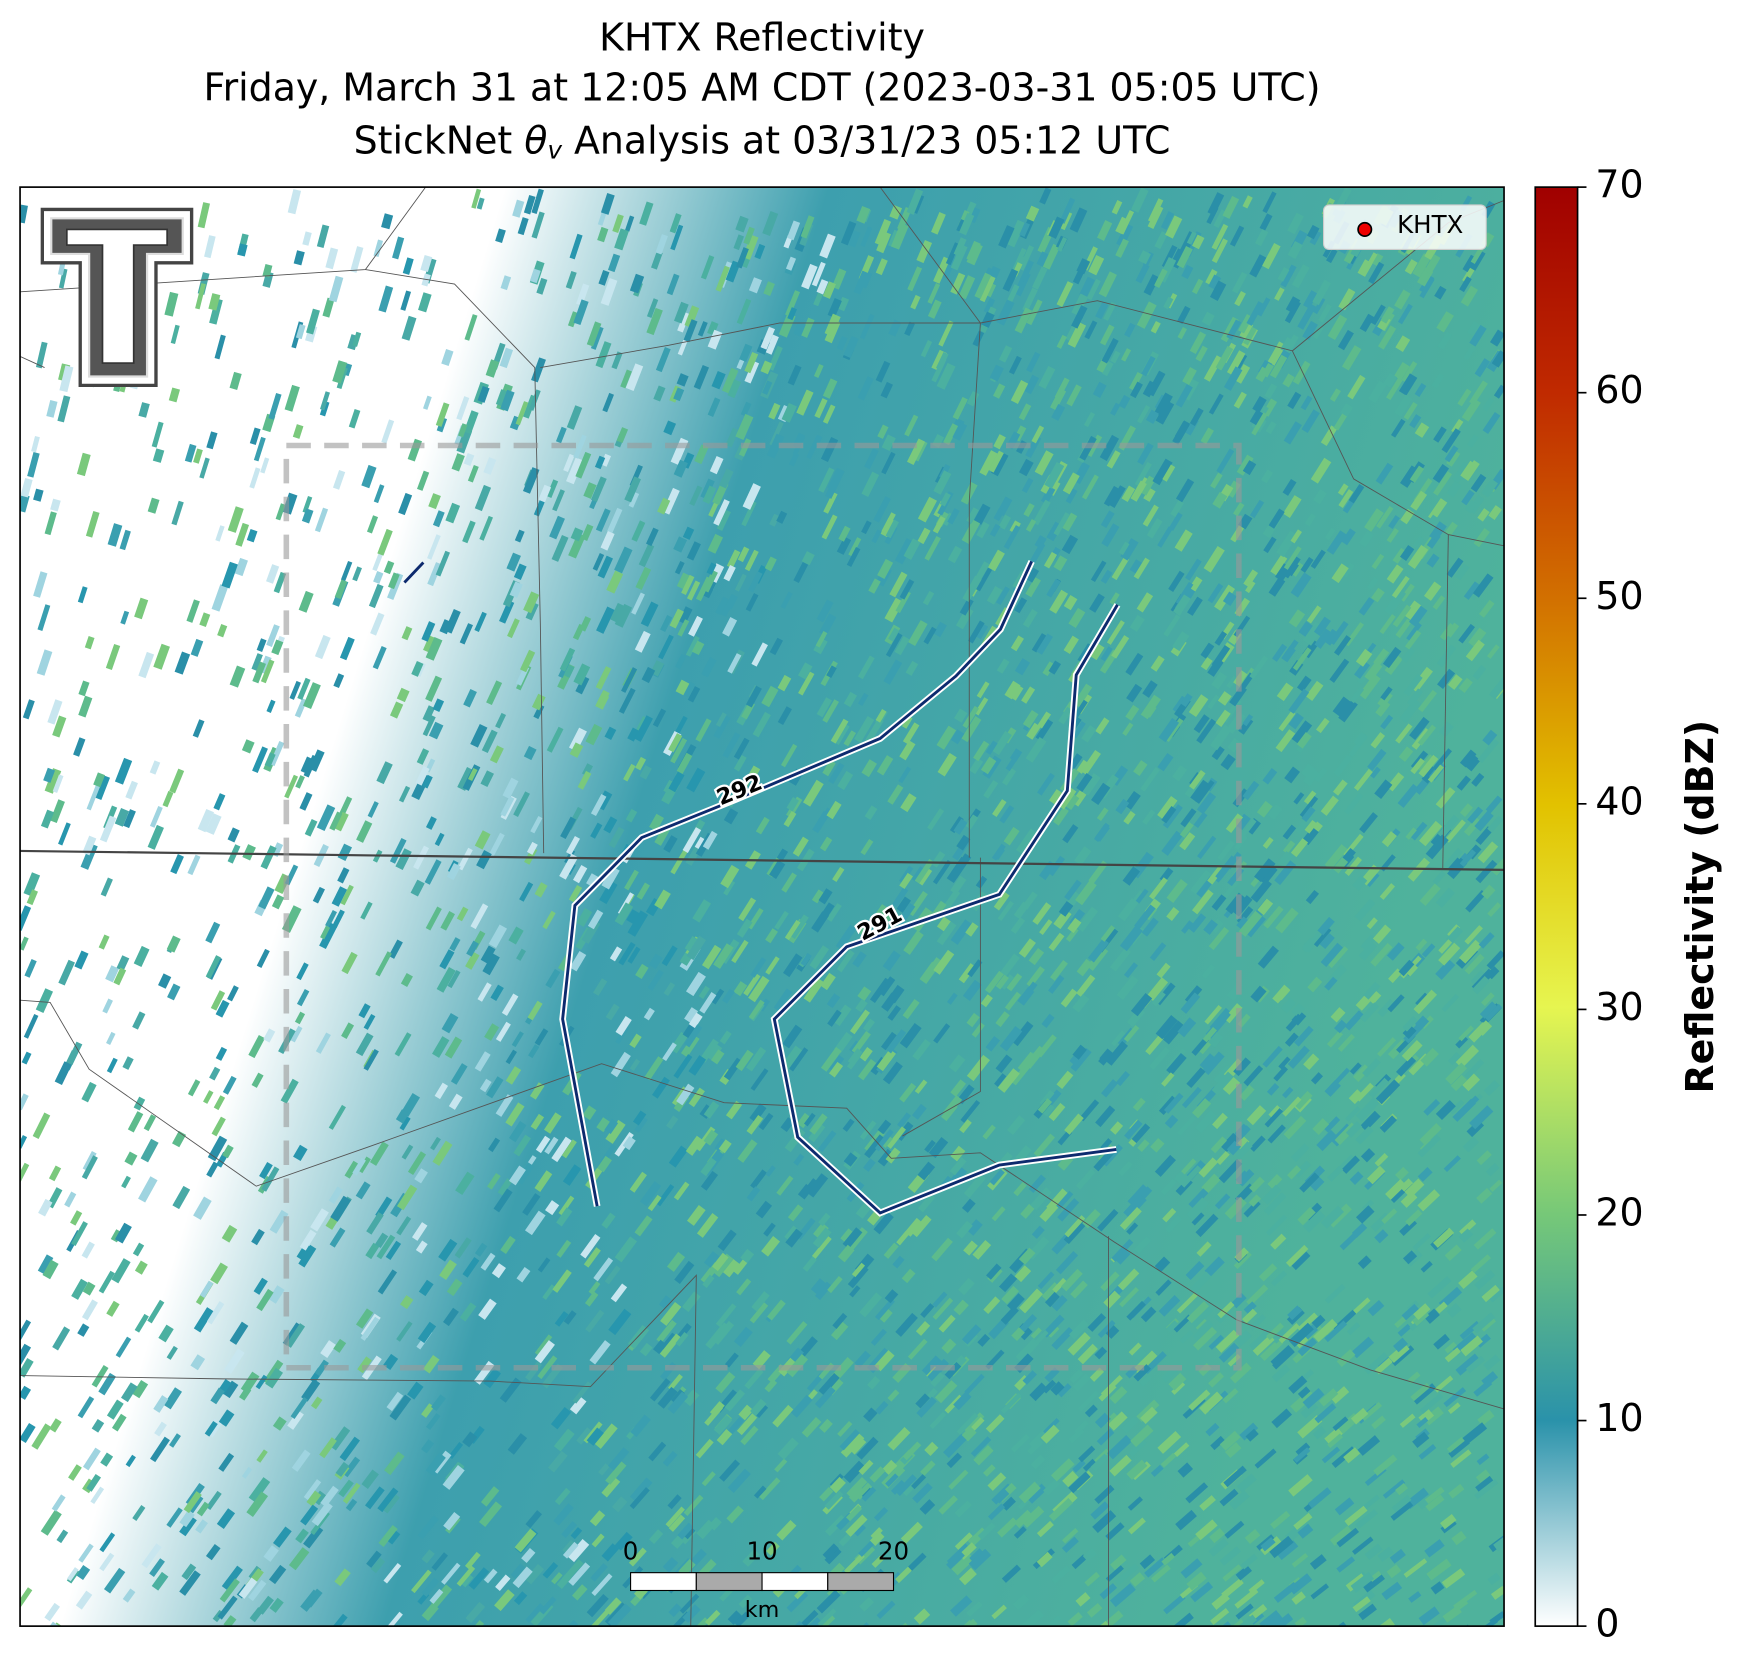 This screenshot has height=1664, width=1738. What do you see at coordinates (1619, 1418) in the screenshot?
I see `colorbar-tick-label: 10` at bounding box center [1619, 1418].